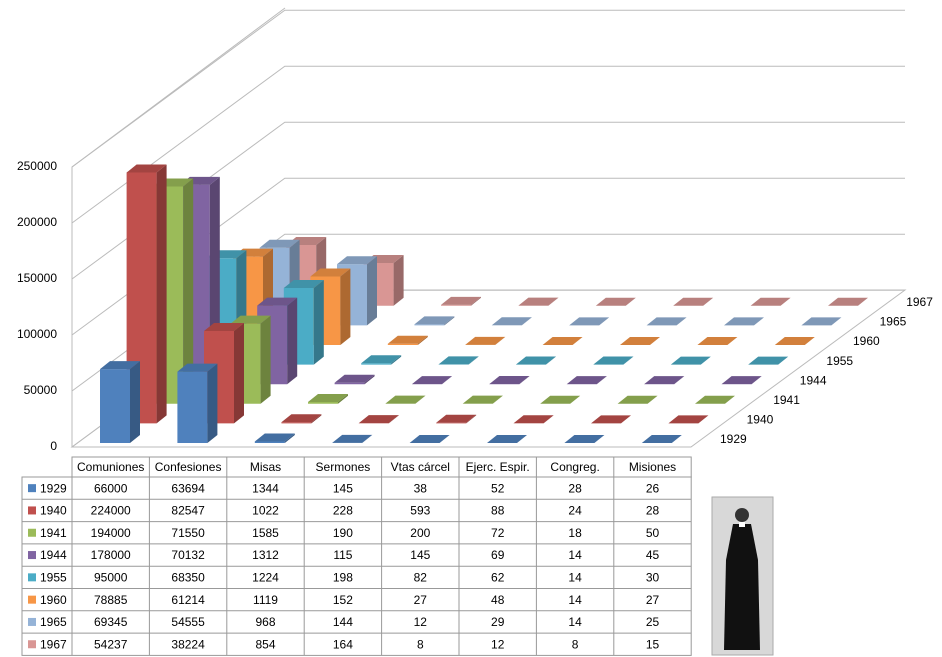 The width and height of the screenshot is (942, 657). What do you see at coordinates (265, 467) in the screenshot?
I see `column-header: Misas` at bounding box center [265, 467].